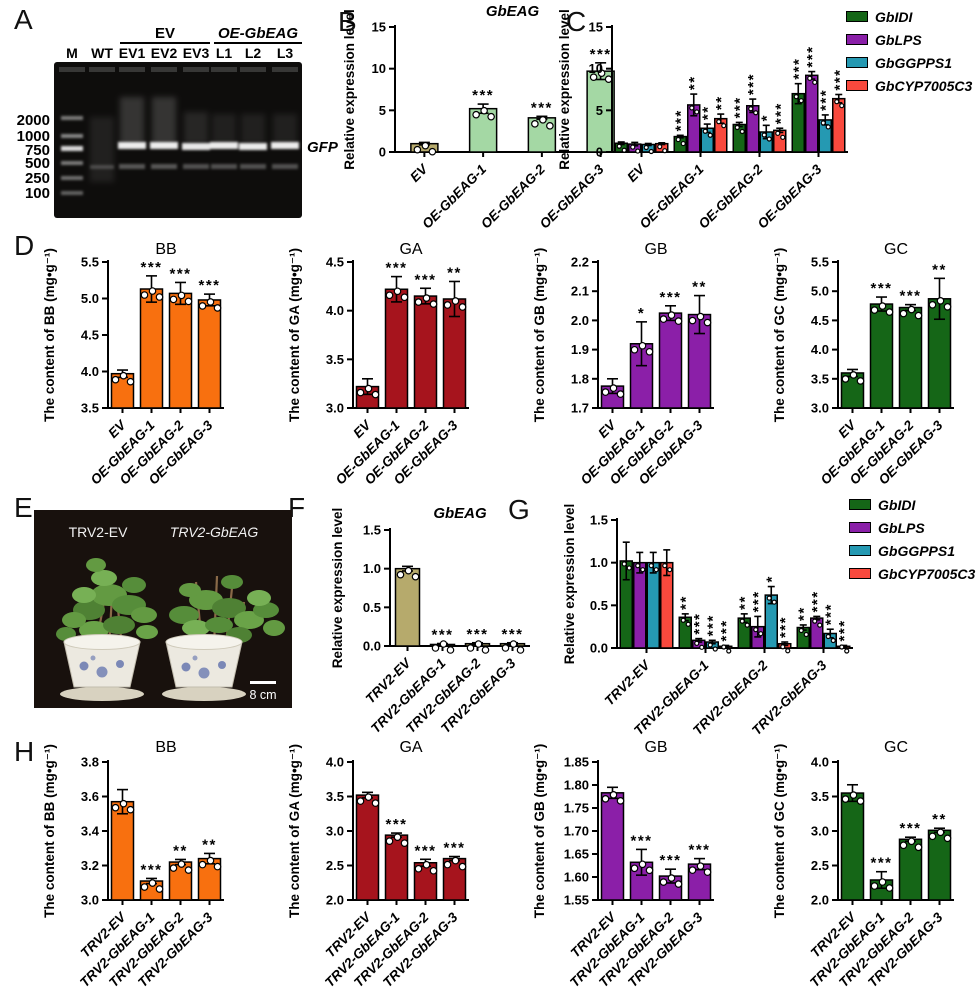  I want to click on y-axis-label: The content of GA (mg•g⁻¹), so click(294, 831).